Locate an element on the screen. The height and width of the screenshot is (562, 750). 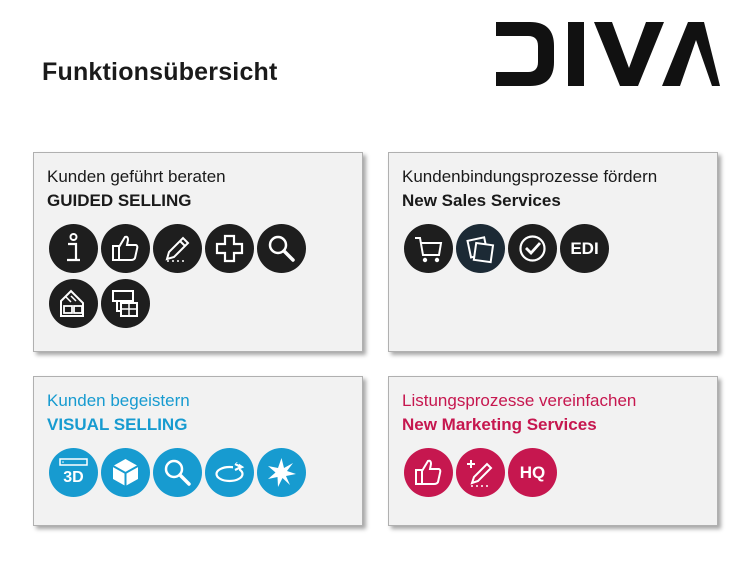
page-title: Funktionsübersicht is located at coordinates (160, 72).